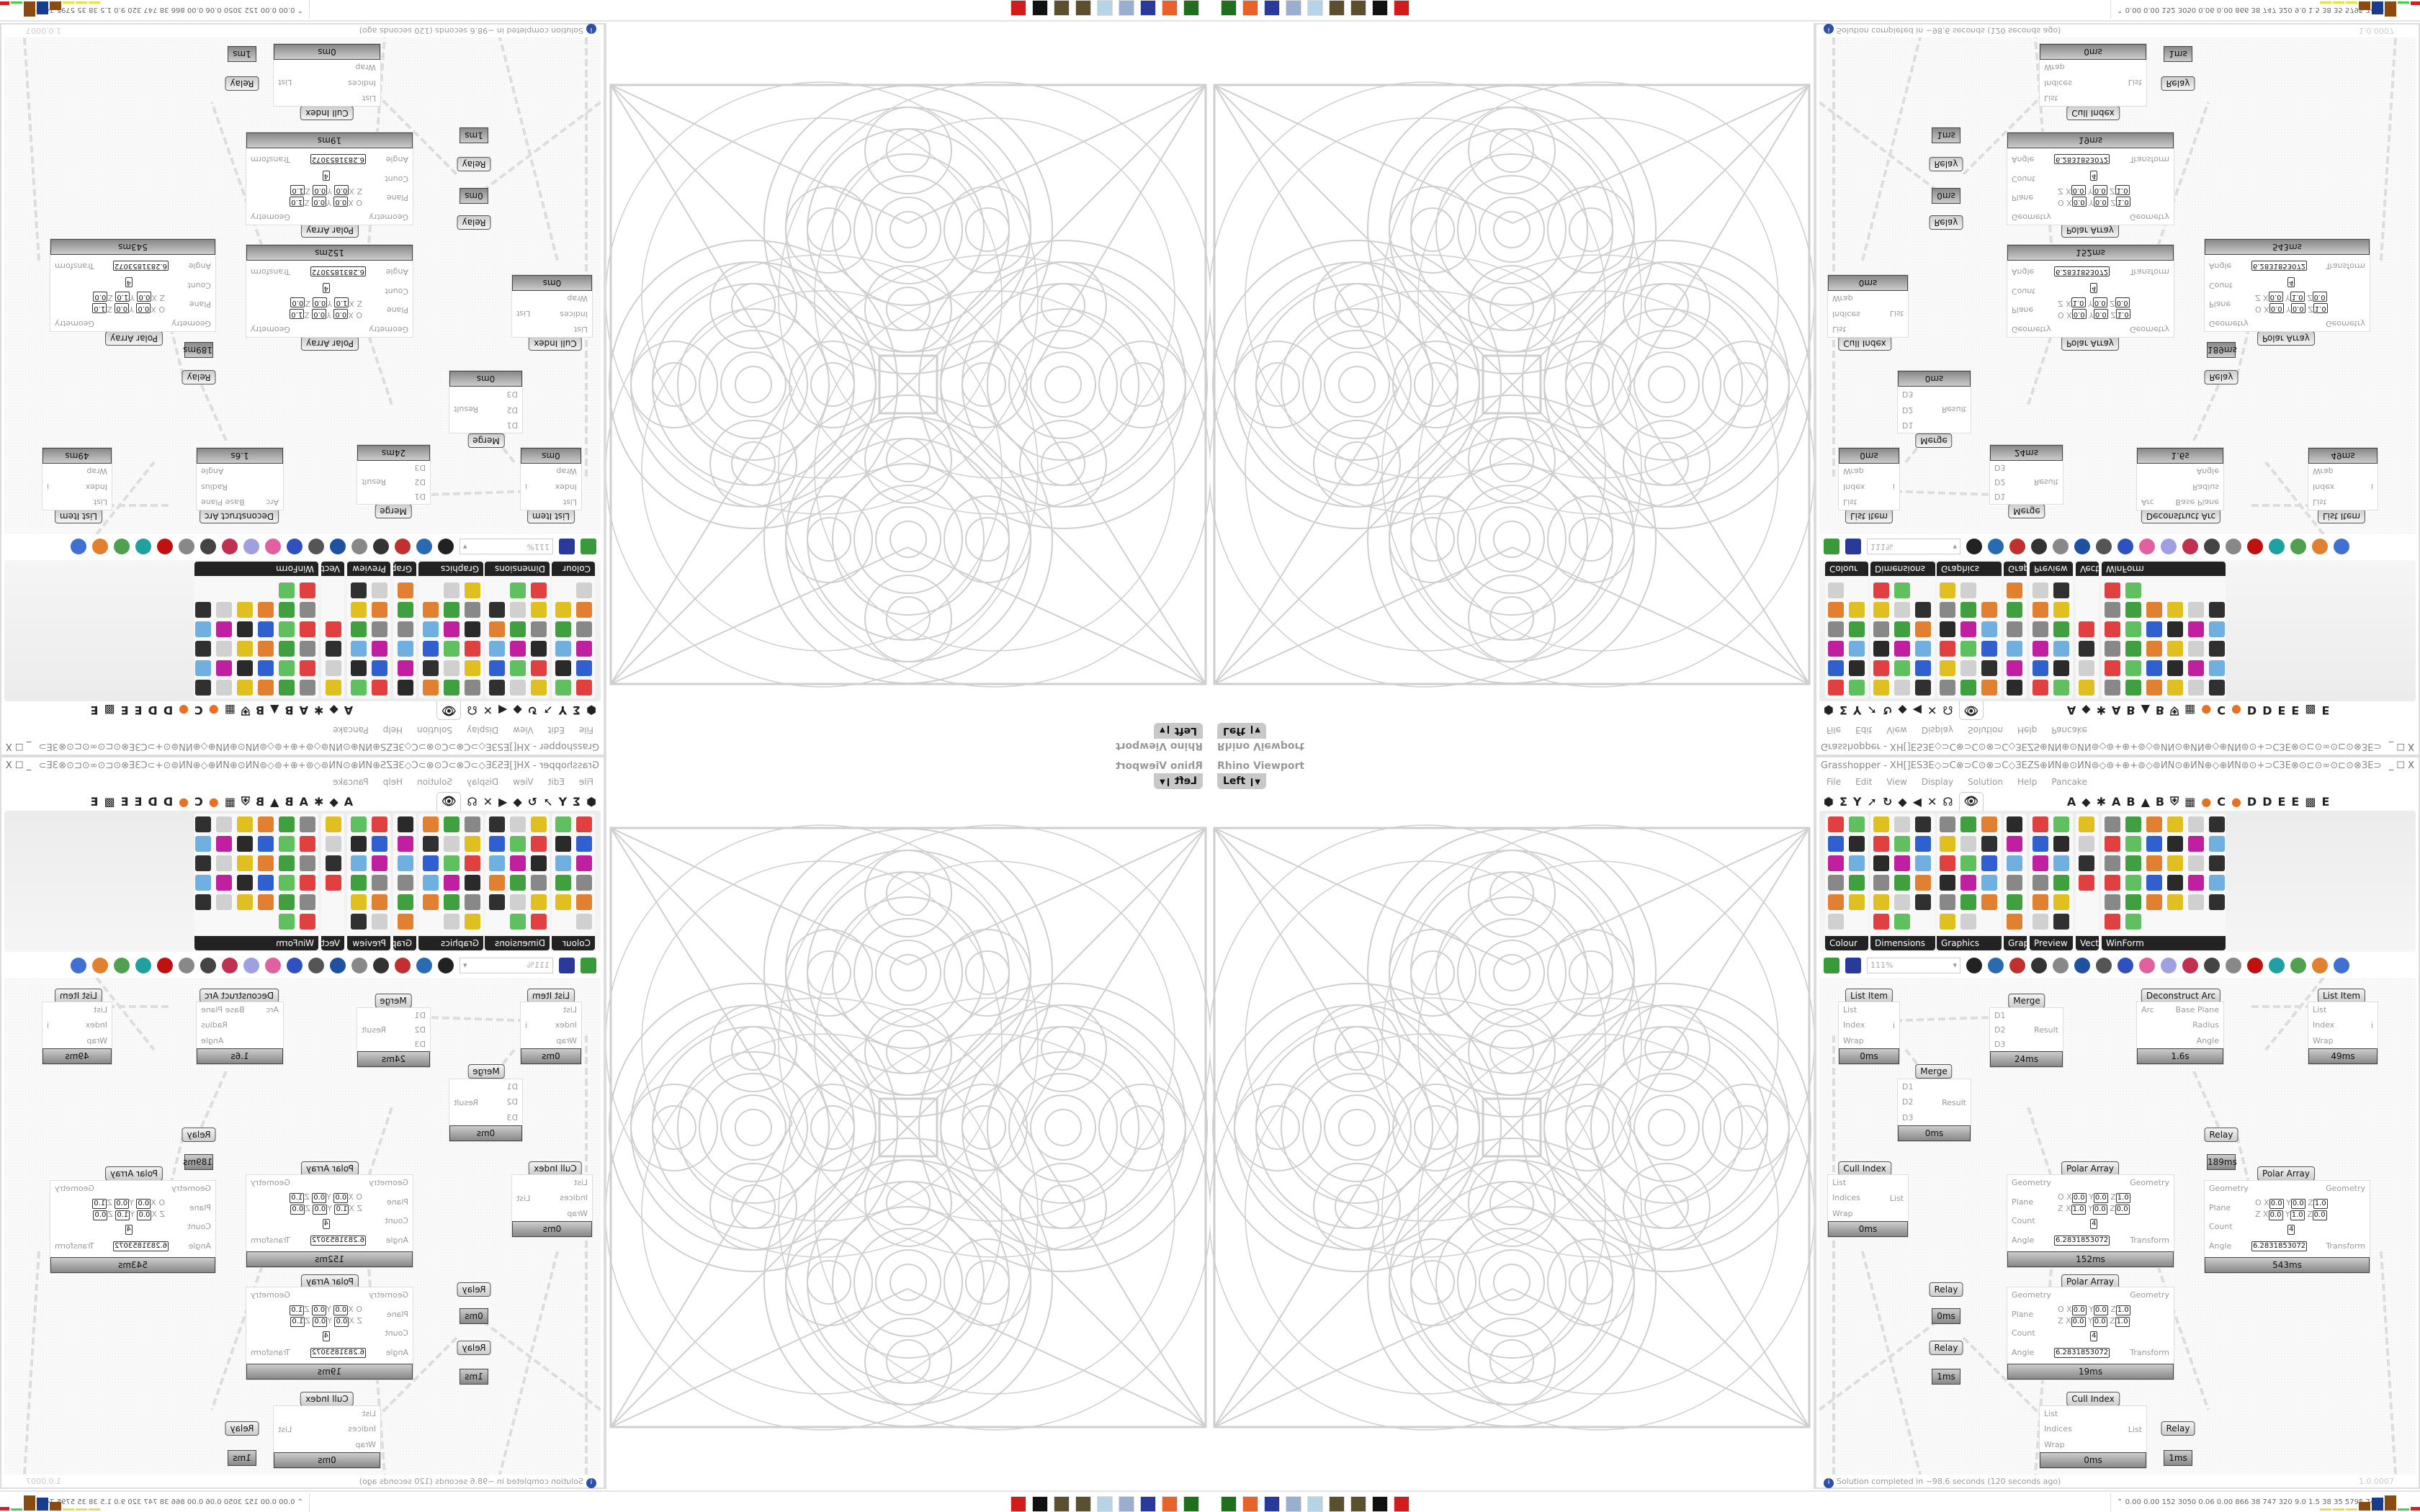 The width and height of the screenshot is (2420, 1512). Describe the element at coordinates (1934, 1110) in the screenshot. I see `node-body: D1 D2 D3 Result 0ms` at that location.